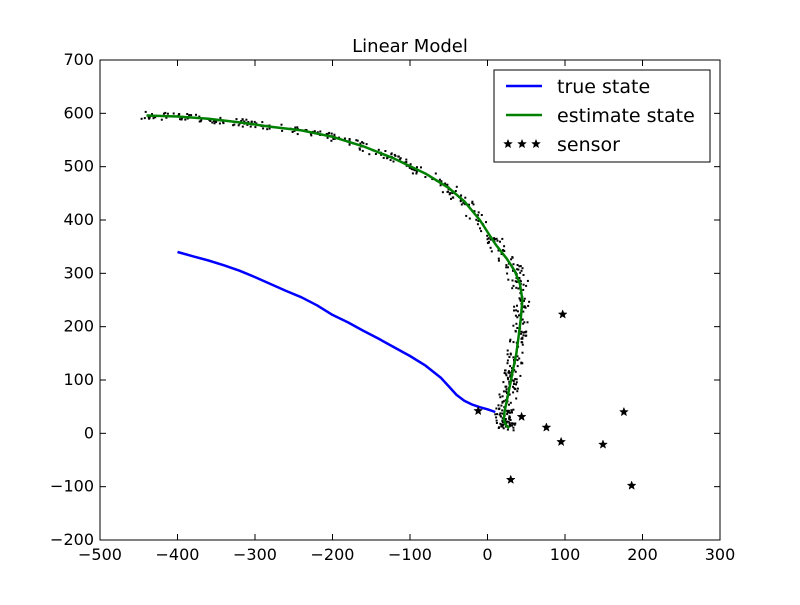 The height and width of the screenshot is (605, 800). I want to click on x-tick-label: −100, so click(410, 554).